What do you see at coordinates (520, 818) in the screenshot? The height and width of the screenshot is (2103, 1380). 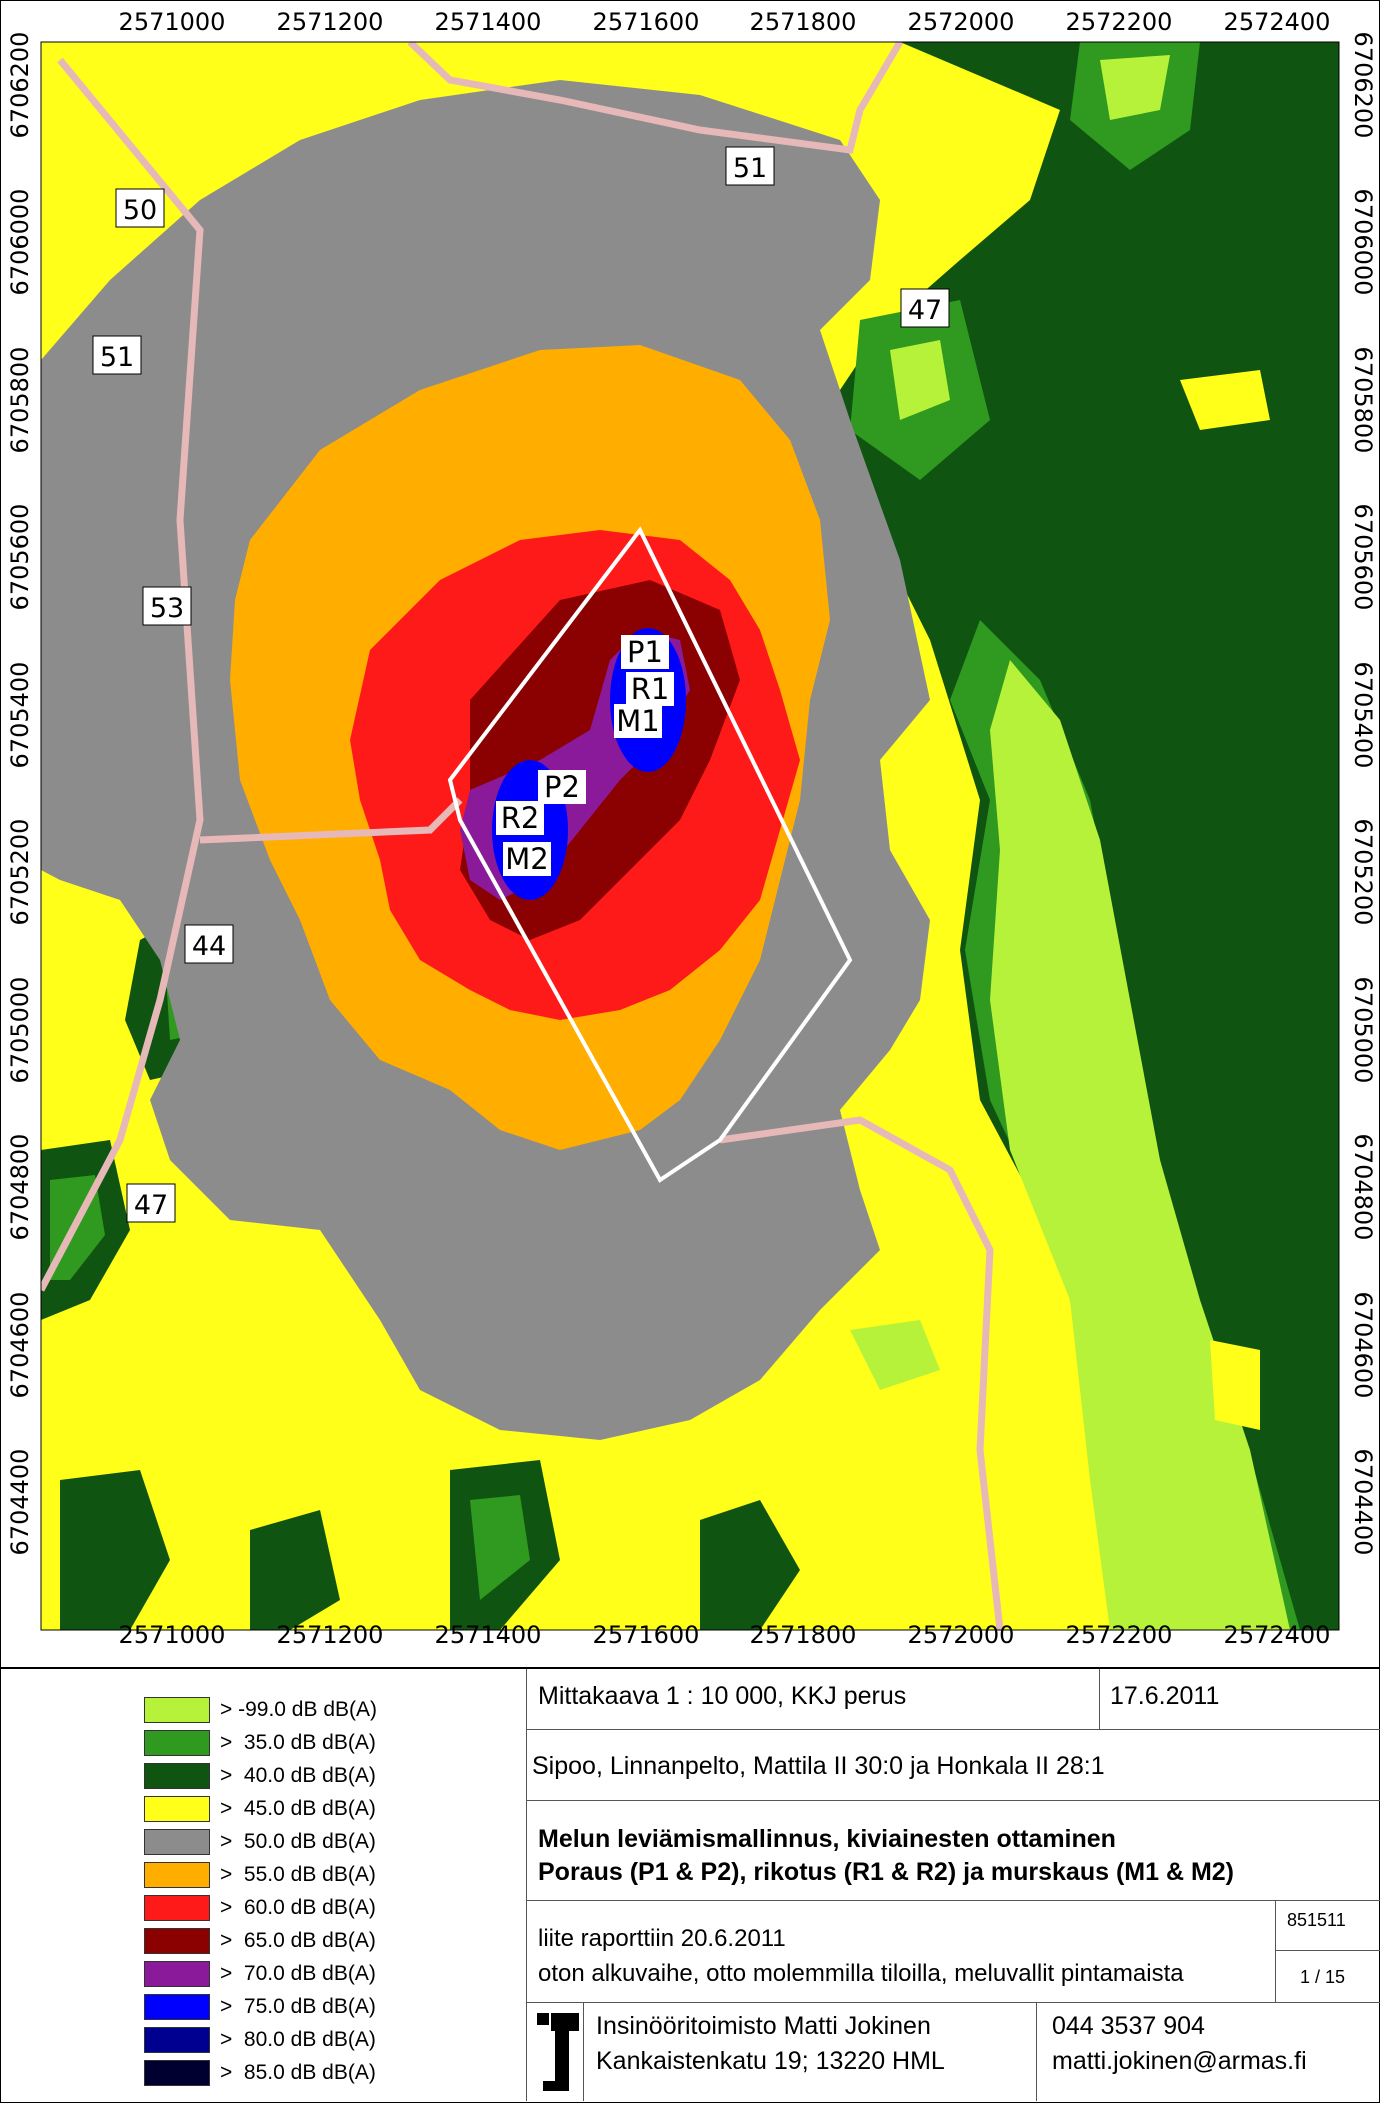 I see `source-label-r2: R2` at bounding box center [520, 818].